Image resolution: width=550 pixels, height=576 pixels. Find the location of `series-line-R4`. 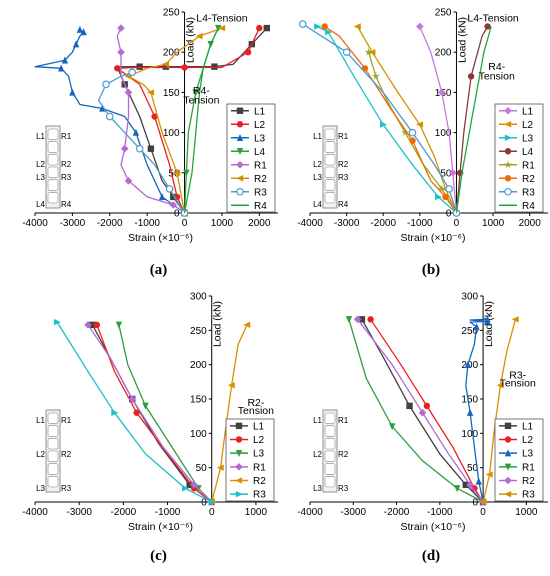

series-line-R4 is located at coordinates (473, 120).